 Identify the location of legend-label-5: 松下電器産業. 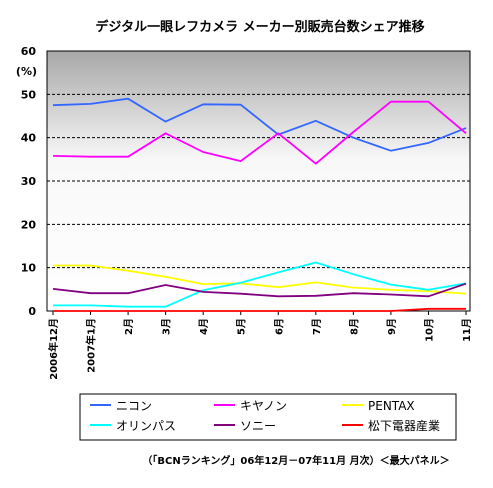
(404, 425).